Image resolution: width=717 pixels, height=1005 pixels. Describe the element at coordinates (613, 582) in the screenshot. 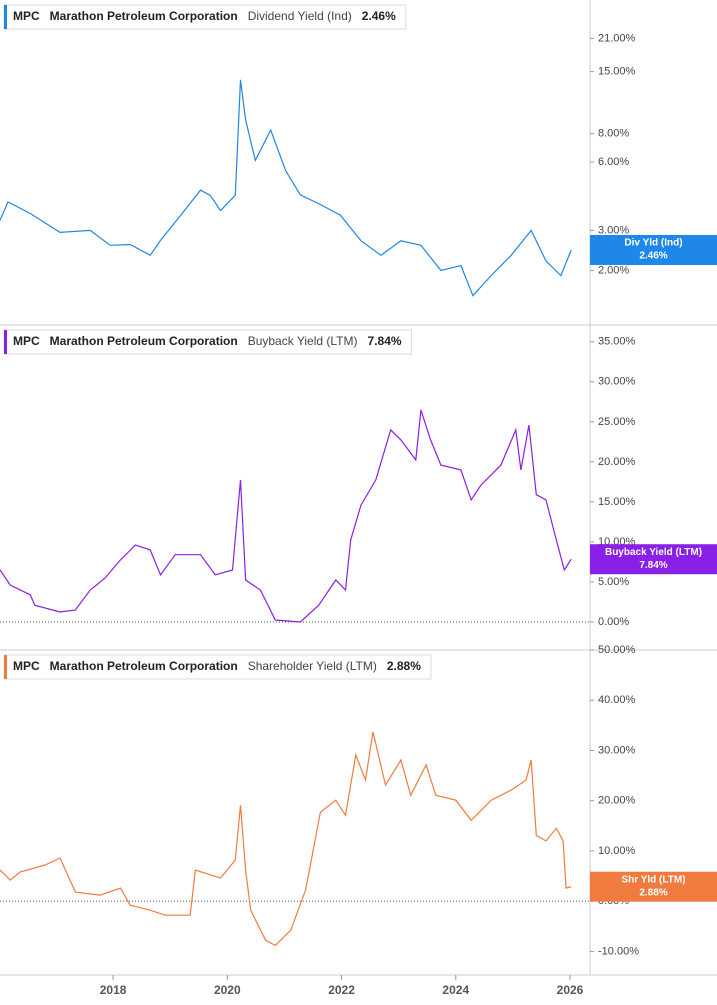

I see `y-tick-label: 5.00%` at that location.